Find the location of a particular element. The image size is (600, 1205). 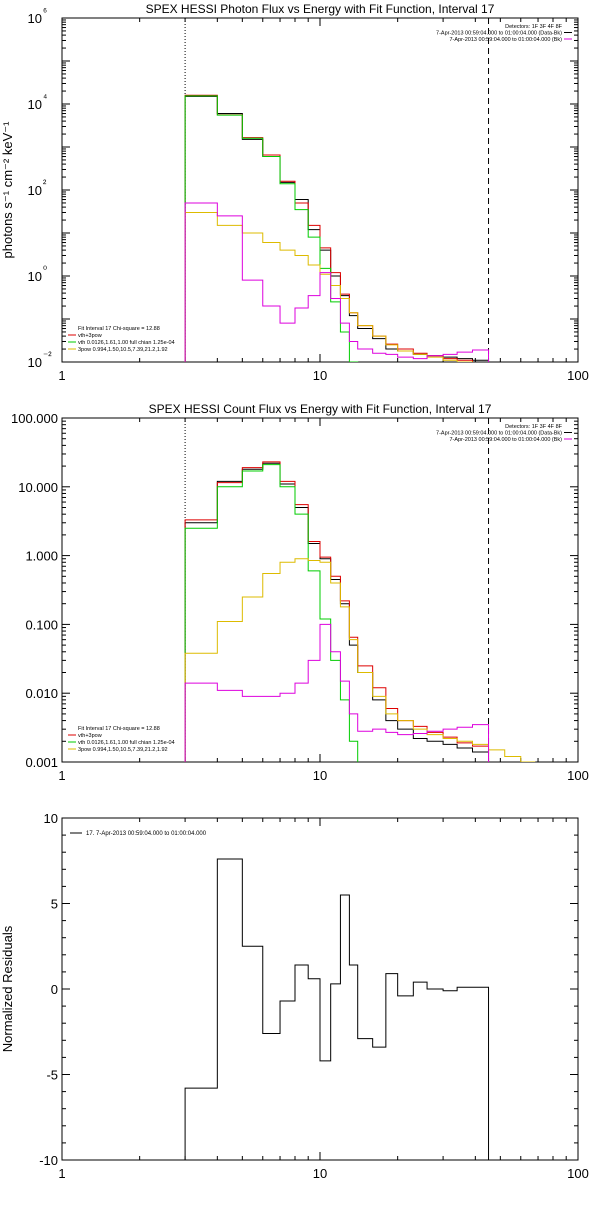

y-tick-label: -10 is located at coordinates (48, 1160).